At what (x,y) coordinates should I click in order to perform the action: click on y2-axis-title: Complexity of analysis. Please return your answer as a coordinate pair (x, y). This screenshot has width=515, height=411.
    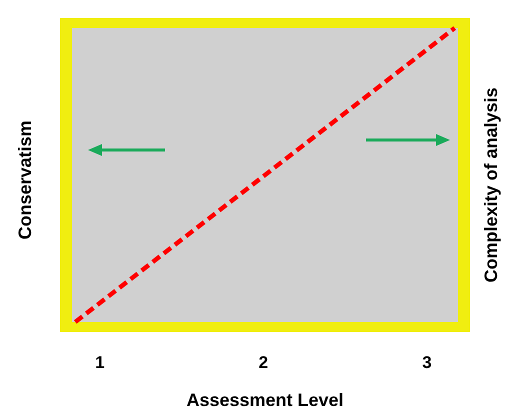
    Looking at the image, I should click on (491, 185).